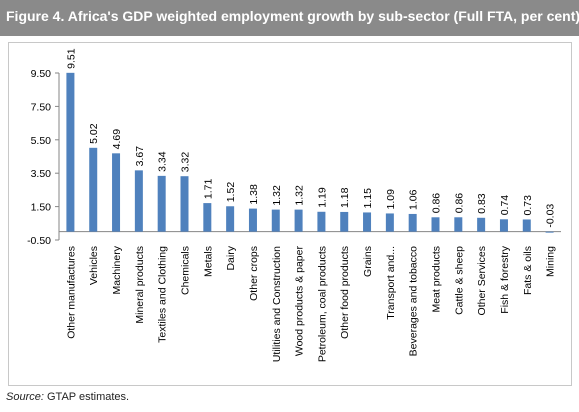 This screenshot has width=579, height=412. What do you see at coordinates (35, 16) in the screenshot?
I see `figure-label: Figure 4.` at bounding box center [35, 16].